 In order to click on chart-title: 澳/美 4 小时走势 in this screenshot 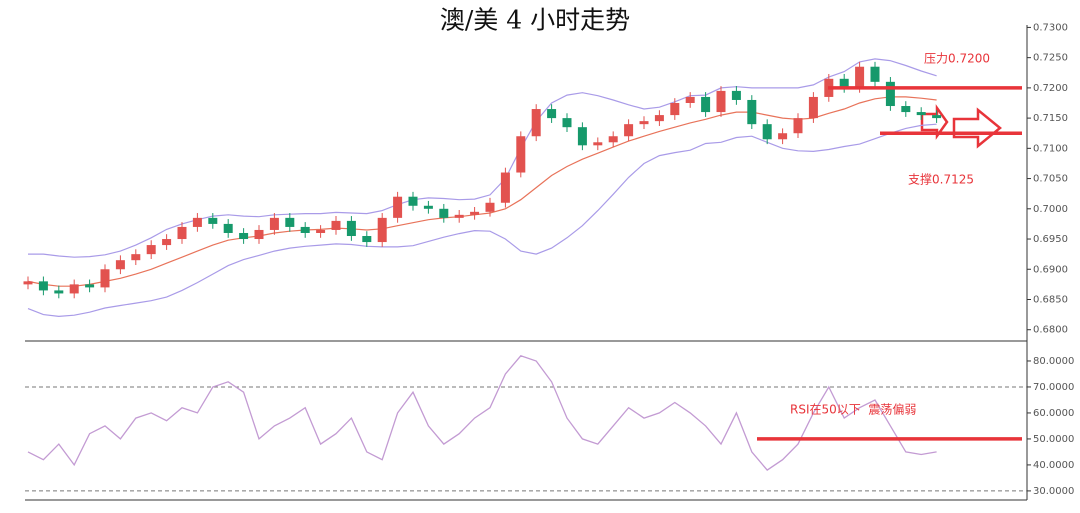, I will do `click(535, 20)`.